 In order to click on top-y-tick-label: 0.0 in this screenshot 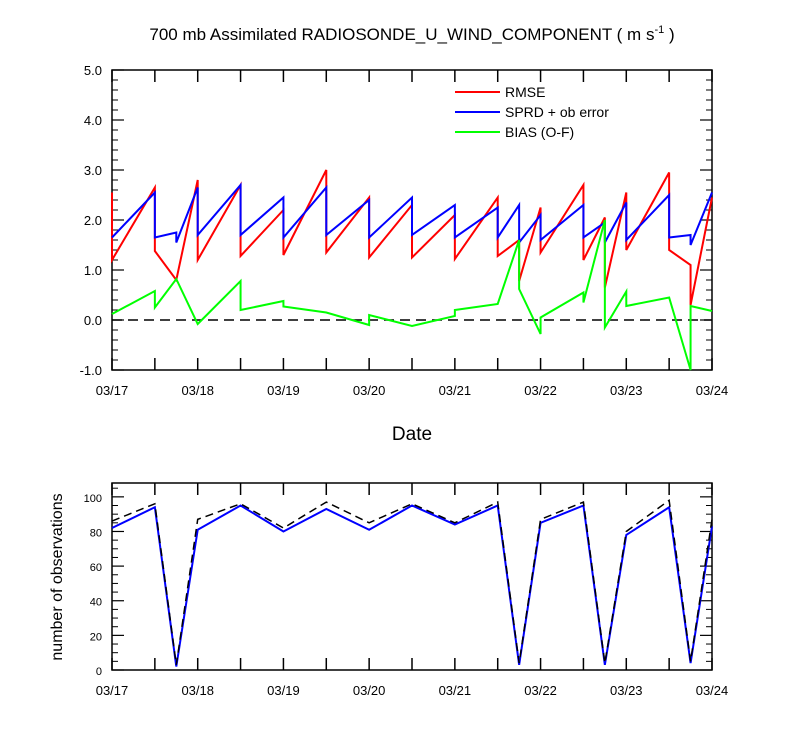, I will do `click(93, 320)`.